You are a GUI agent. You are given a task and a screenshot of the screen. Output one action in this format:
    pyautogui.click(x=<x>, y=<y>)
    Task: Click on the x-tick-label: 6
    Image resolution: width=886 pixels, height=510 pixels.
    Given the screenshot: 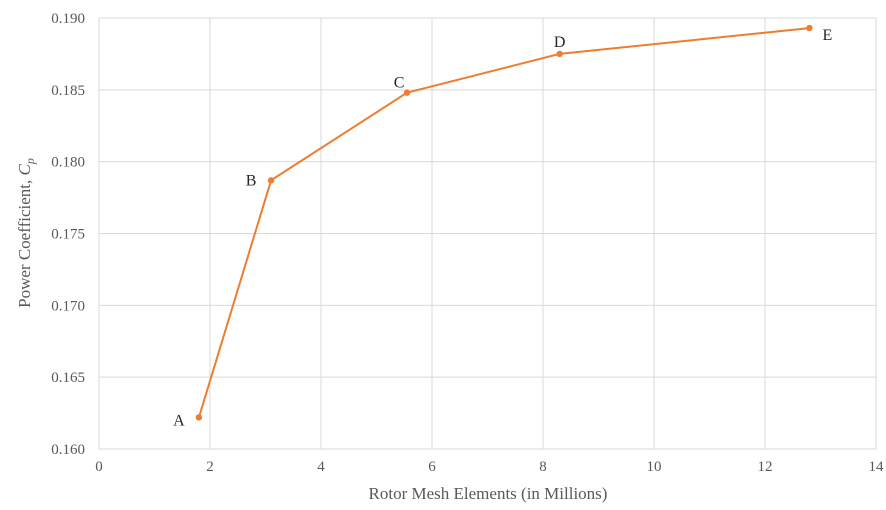 What is the action you would take?
    pyautogui.click(x=432, y=467)
    